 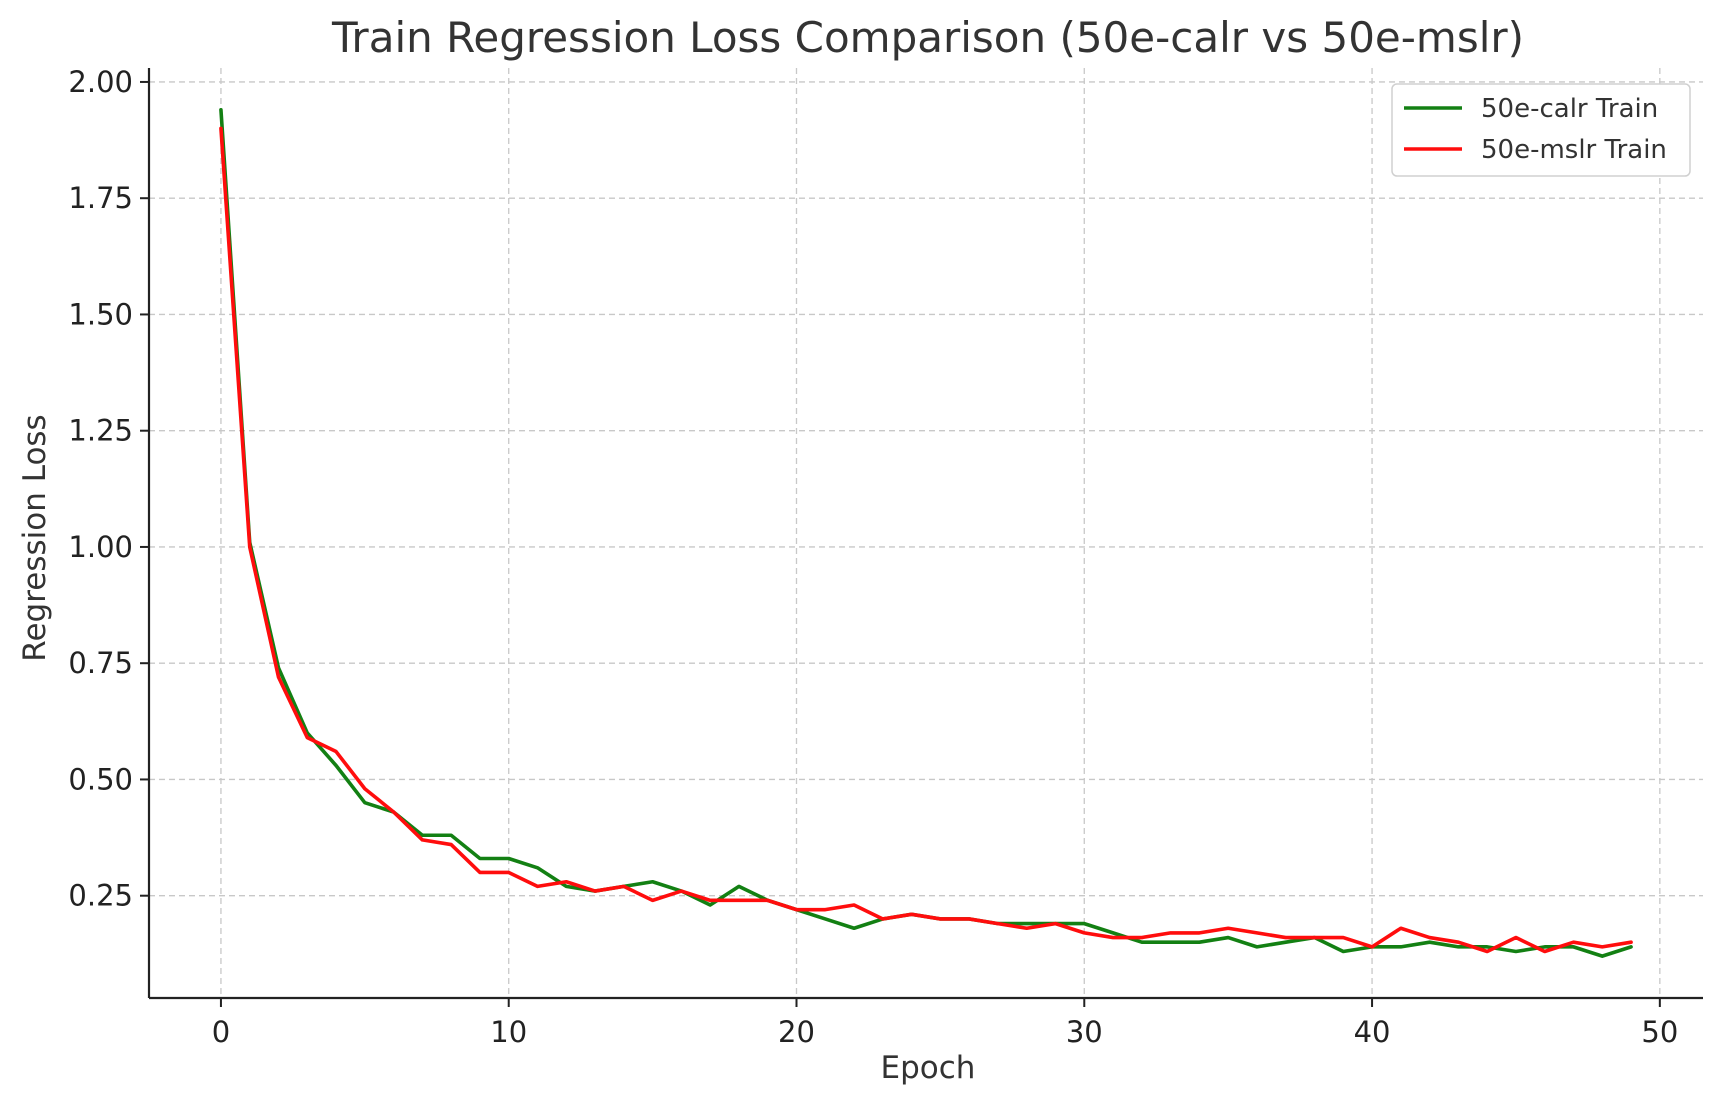 I want to click on legend-label-mslr: 50e-mslr Train, so click(x=1574, y=150).